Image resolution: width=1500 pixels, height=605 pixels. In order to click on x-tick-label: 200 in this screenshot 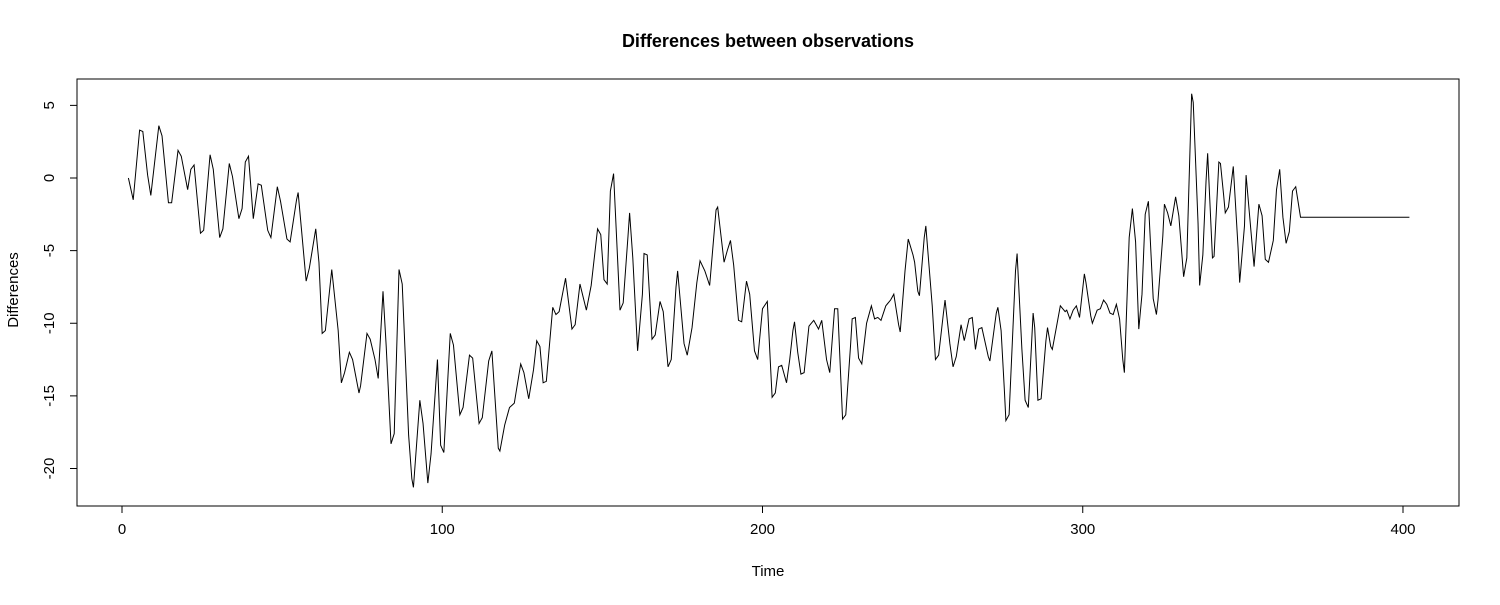, I will do `click(762, 529)`.